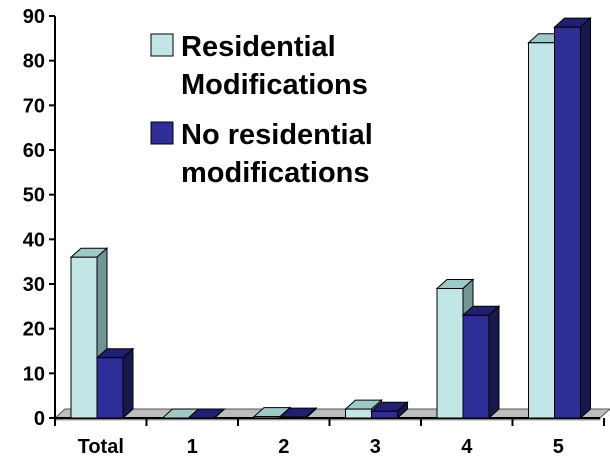 The width and height of the screenshot is (610, 461). Describe the element at coordinates (39, 419) in the screenshot. I see `y-tick-label: 0` at that location.